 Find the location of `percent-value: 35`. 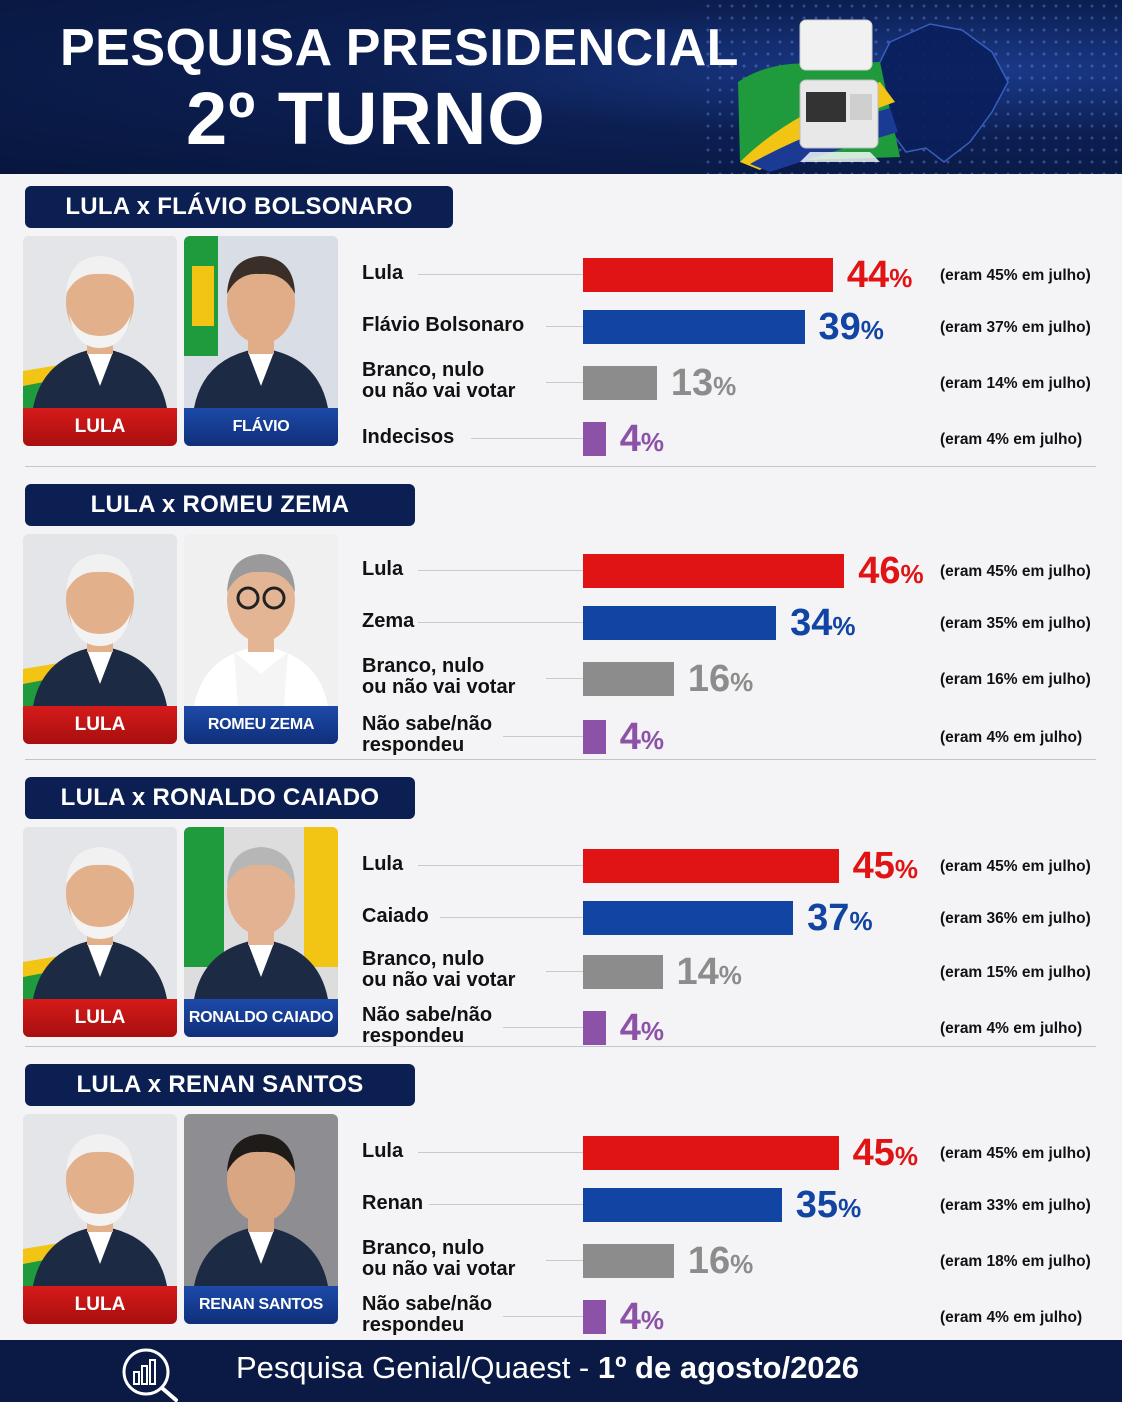

percent-value: 35 is located at coordinates (817, 1205).